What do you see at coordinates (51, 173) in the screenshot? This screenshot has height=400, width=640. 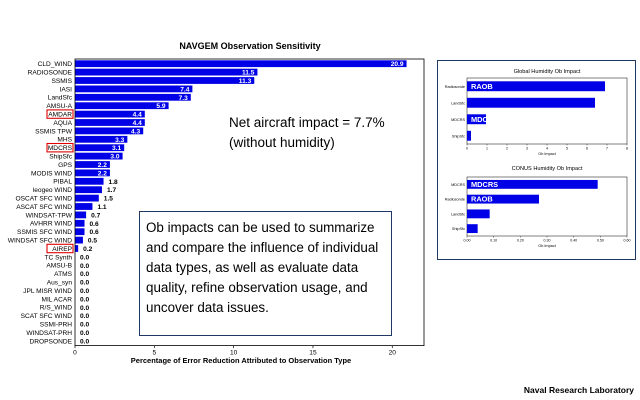 I see `category-label: MODIS WIND` at bounding box center [51, 173].